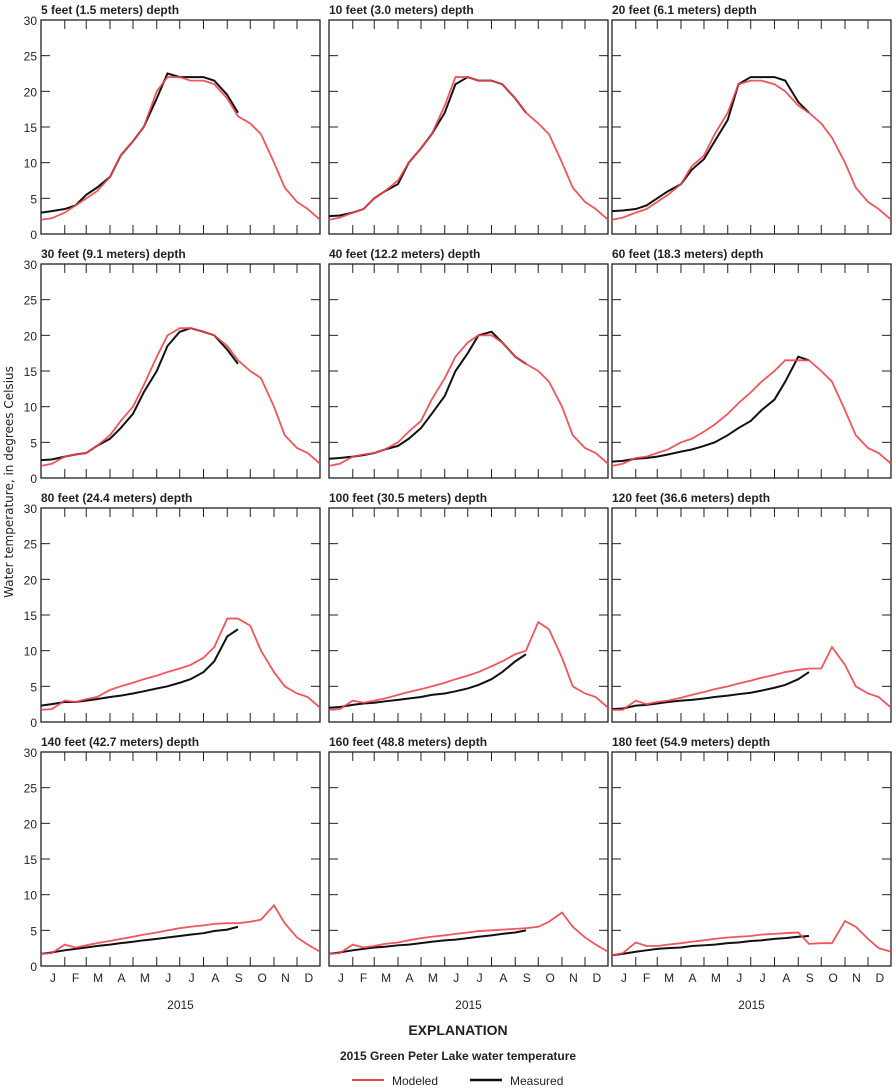  I want to click on chart-panel: 60 feet (18.3 meters) depth, so click(751, 363).